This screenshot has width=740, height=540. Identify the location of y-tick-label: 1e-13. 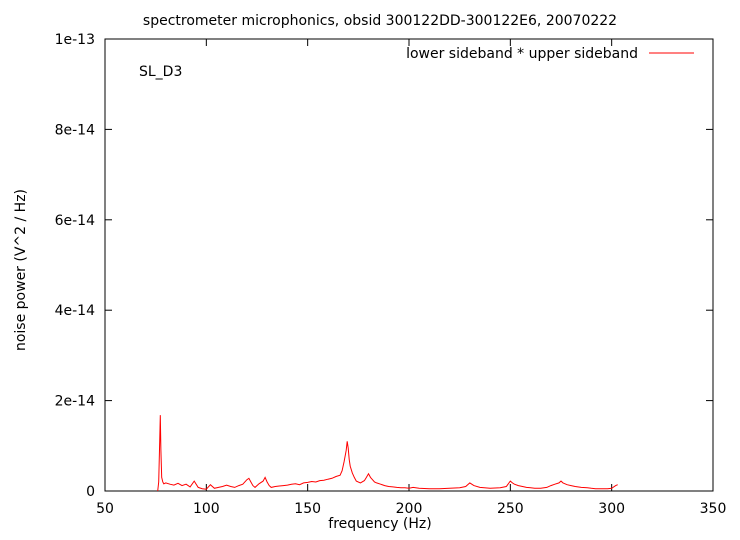
(75, 40).